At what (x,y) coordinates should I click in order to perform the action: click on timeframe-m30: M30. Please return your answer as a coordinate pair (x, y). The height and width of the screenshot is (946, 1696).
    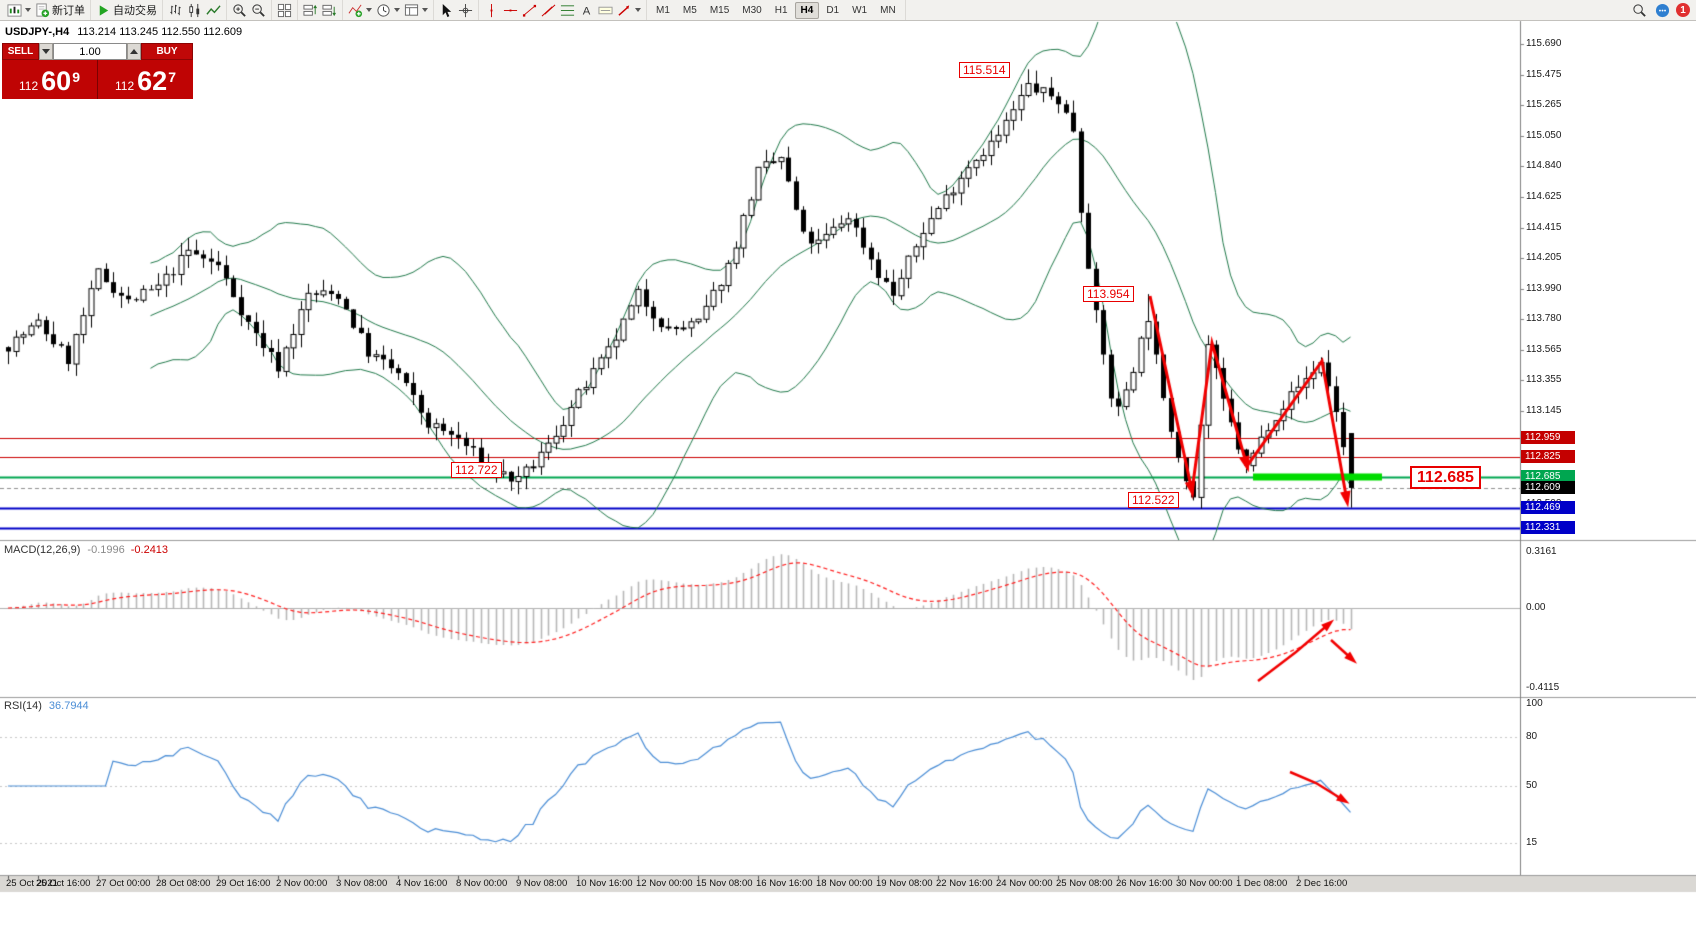
    Looking at the image, I should click on (752, 10).